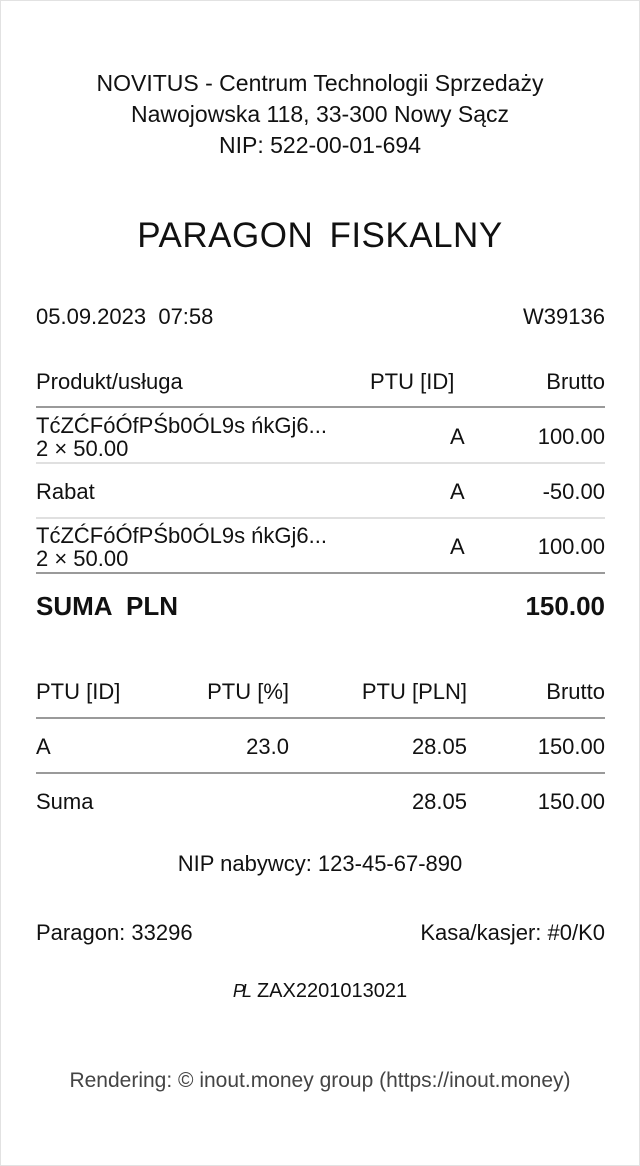 This screenshot has width=640, height=1166. What do you see at coordinates (320, 606) in the screenshot?
I see `total-row: SUMA PLN 150.00` at bounding box center [320, 606].